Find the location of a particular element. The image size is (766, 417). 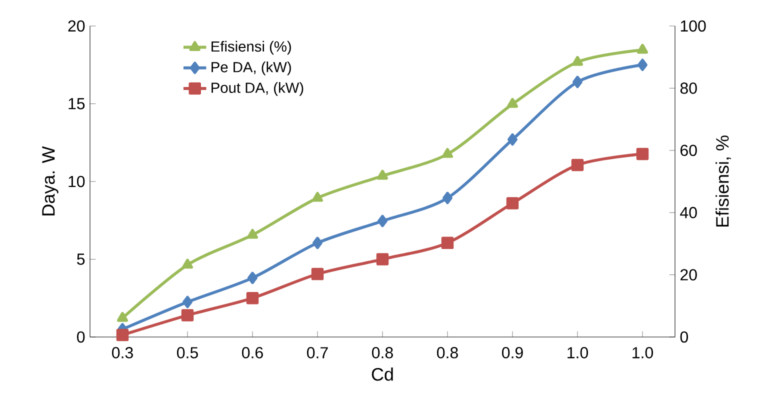

y-axis-title: Daya. W is located at coordinates (50, 181).